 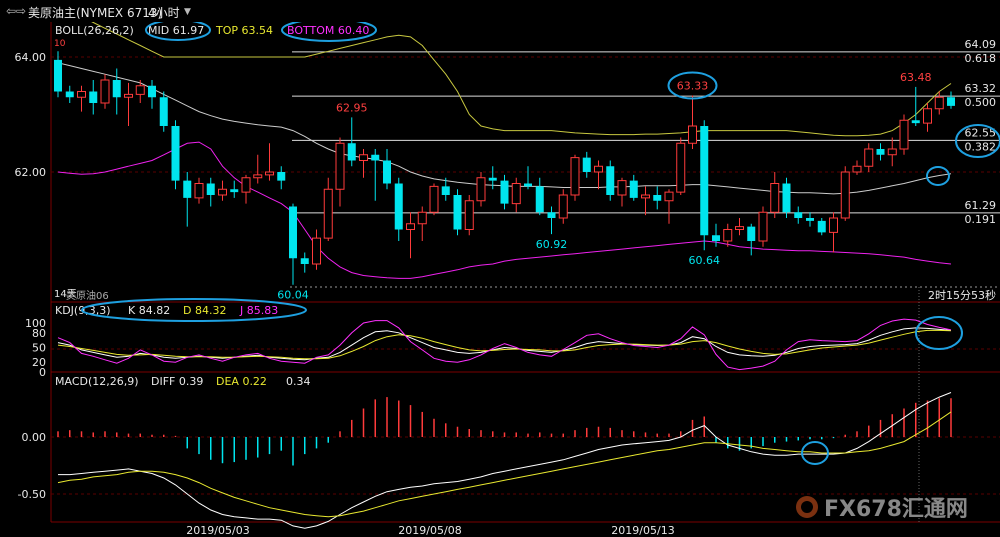 I want to click on boll-bottom-value: BOTTOM 60.40, so click(x=328, y=30).